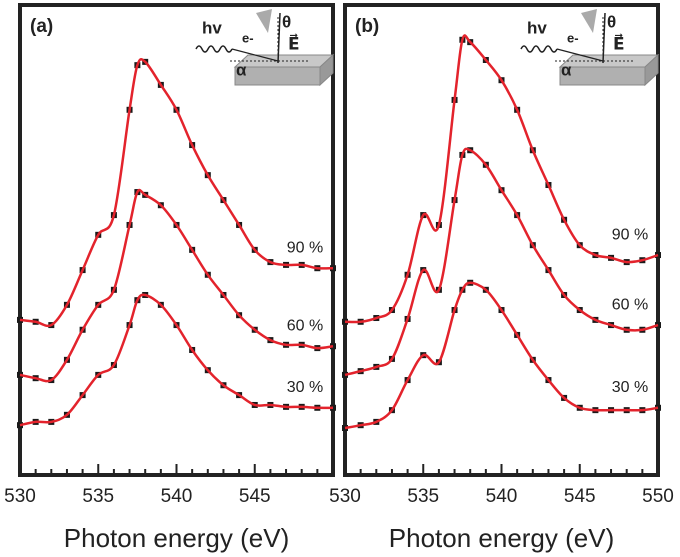 The image size is (680, 557). Describe the element at coordinates (658, 255) in the screenshot. I see `data-point` at that location.